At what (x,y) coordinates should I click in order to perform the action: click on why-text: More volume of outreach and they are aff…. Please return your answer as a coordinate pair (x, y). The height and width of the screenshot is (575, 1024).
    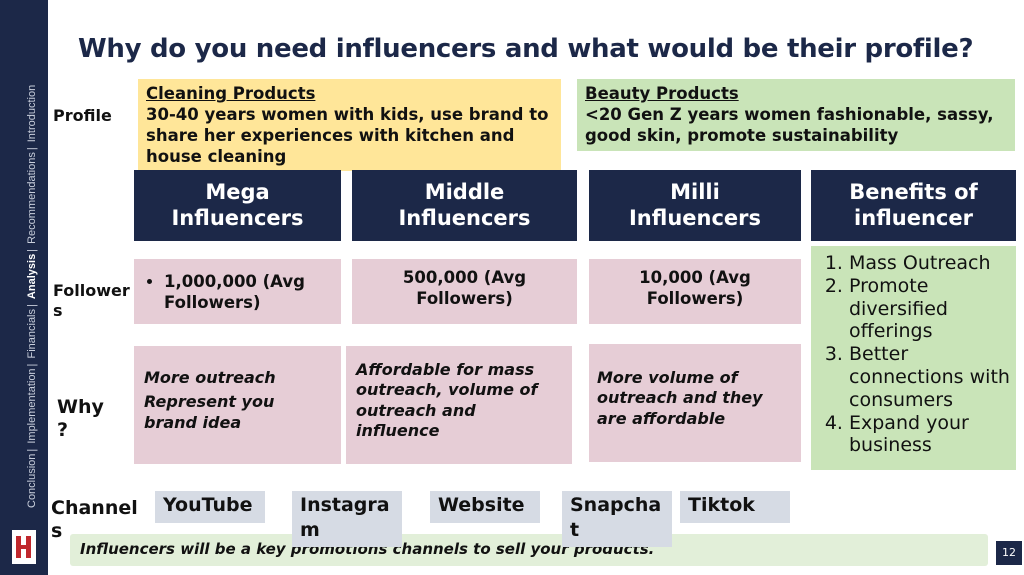
    Looking at the image, I should click on (695, 403).